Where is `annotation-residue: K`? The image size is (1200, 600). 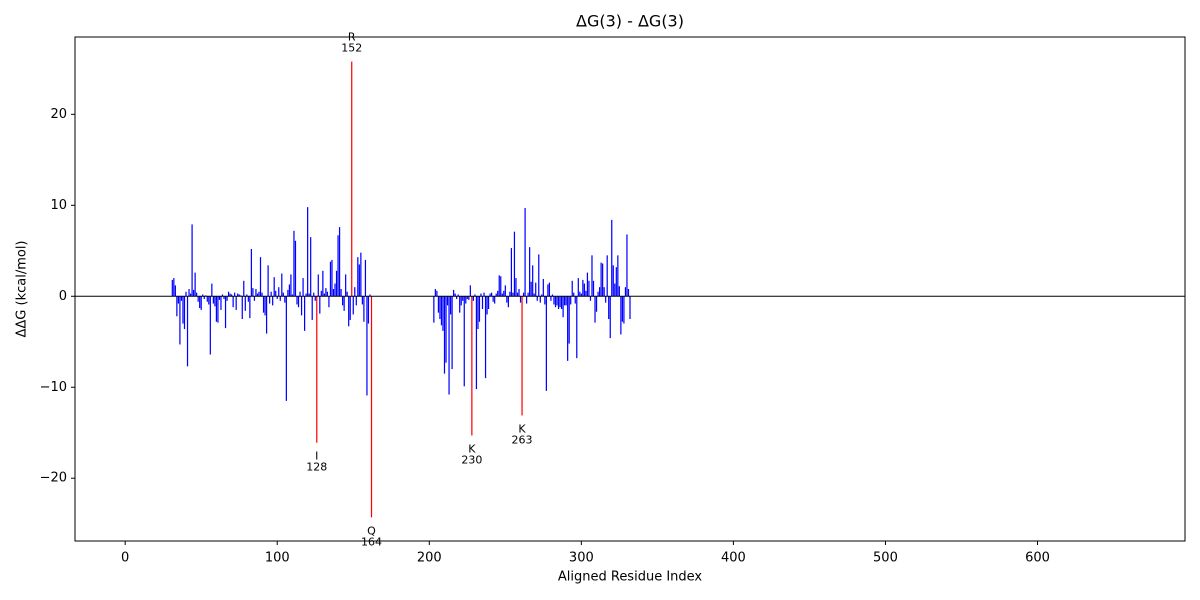
annotation-residue: K is located at coordinates (522, 428).